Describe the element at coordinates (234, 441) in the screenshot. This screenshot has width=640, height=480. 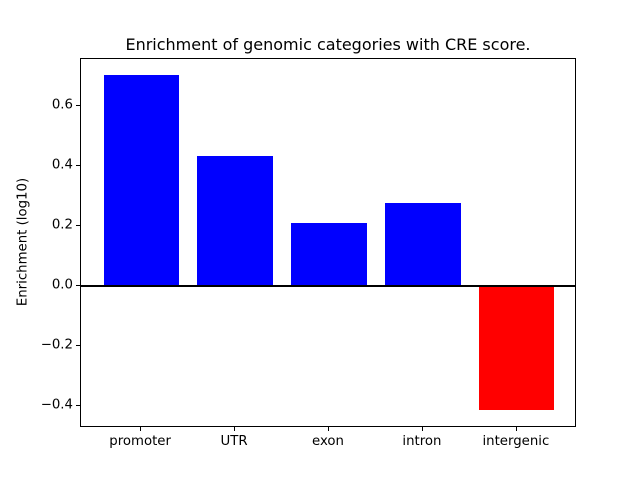
I see `x-tick-label-UTR: UTR` at that location.